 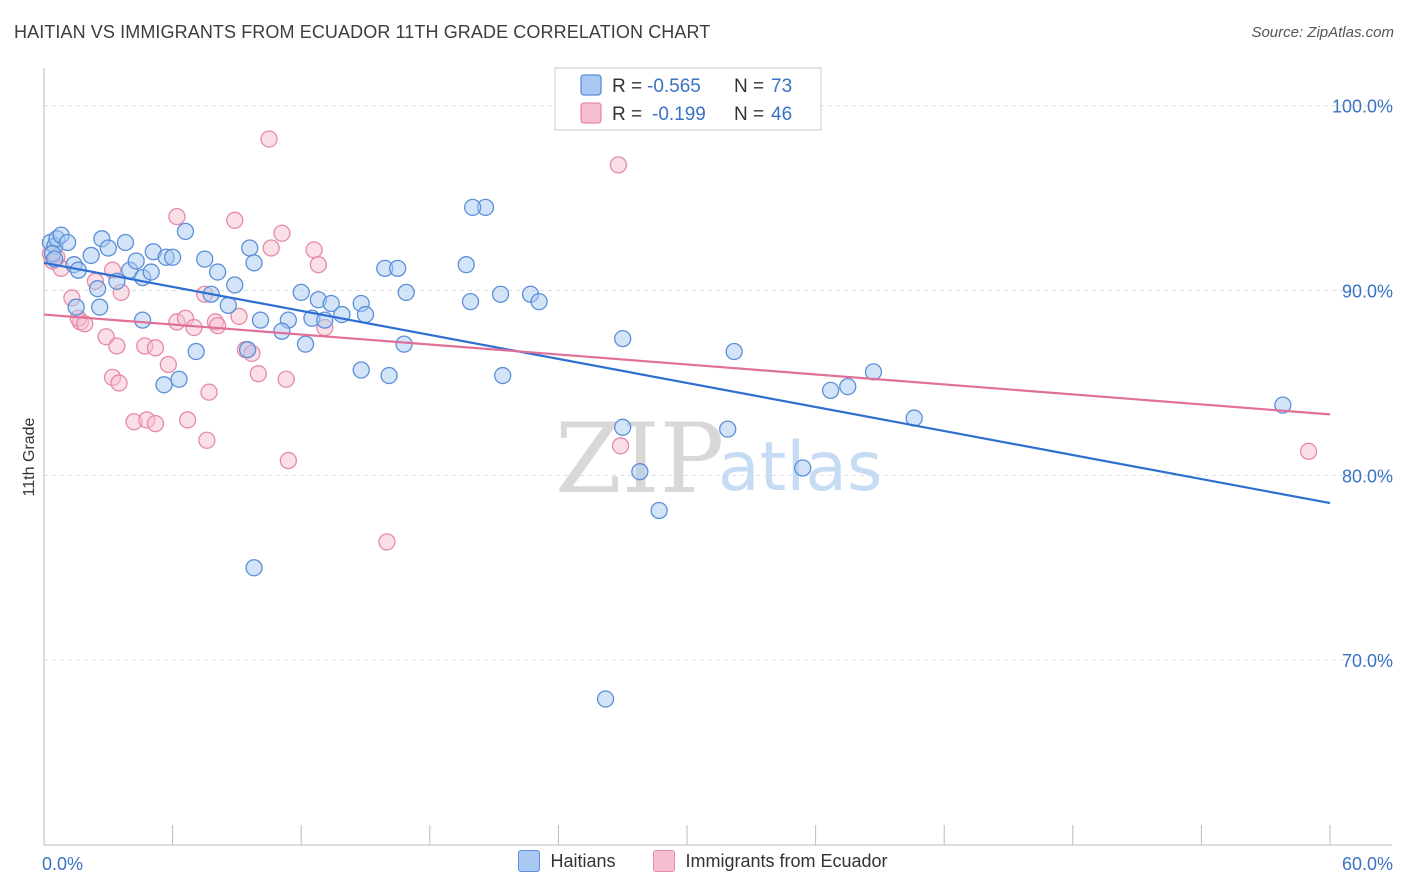 I want to click on legend-bottom: Haitians Immigrants from Ecuador, so click(x=703, y=861).